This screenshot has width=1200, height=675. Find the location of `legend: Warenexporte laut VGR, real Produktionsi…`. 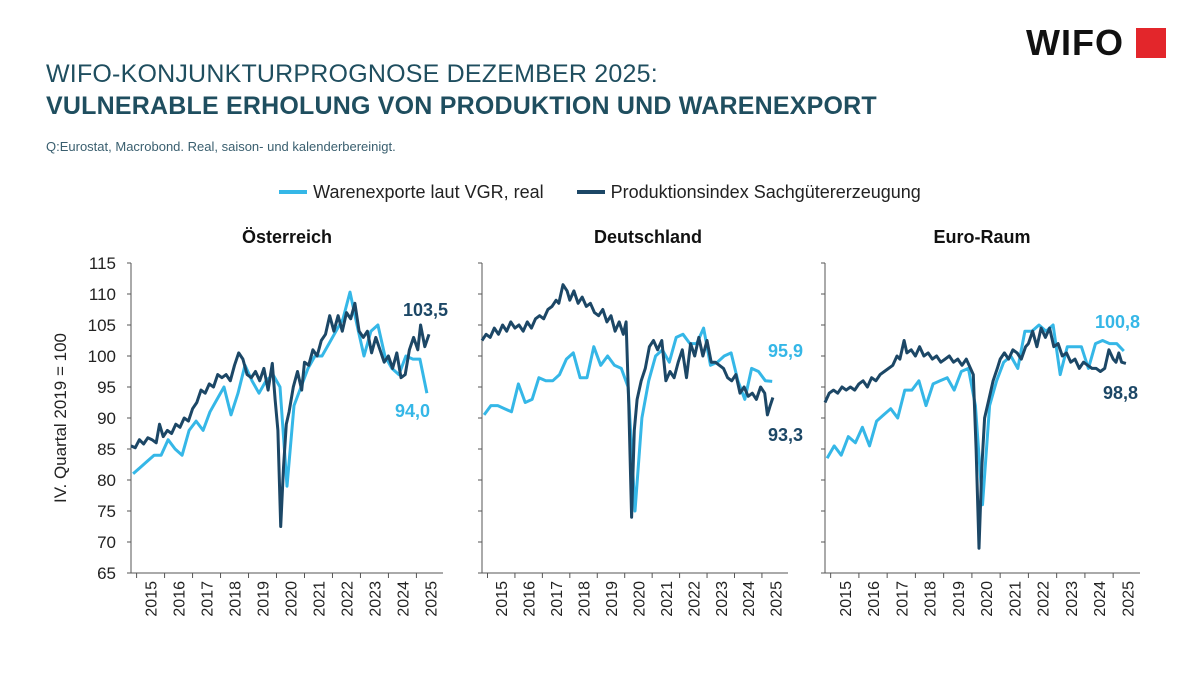

legend: Warenexporte laut VGR, real Produktionsi… is located at coordinates (600, 190).